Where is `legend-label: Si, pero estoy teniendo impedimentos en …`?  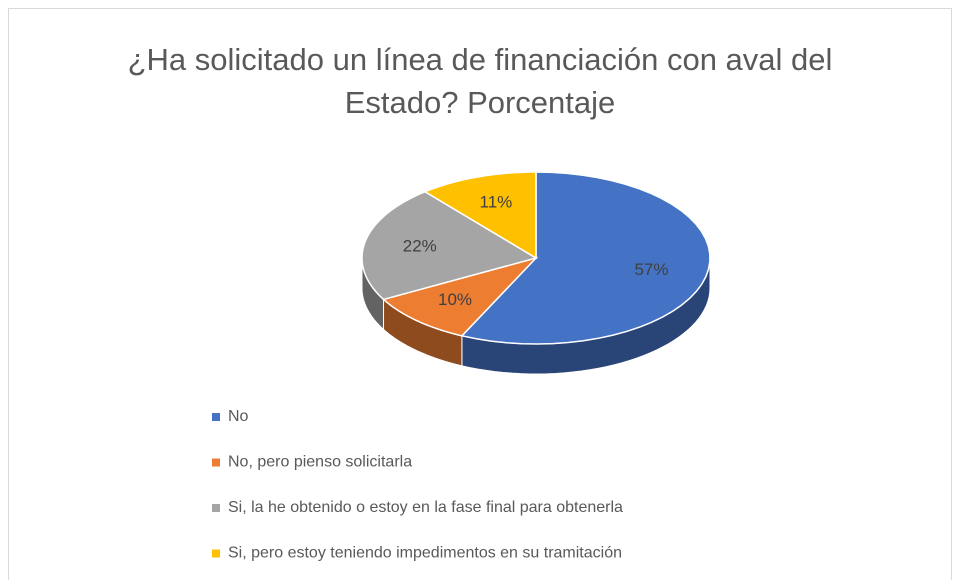
legend-label: Si, pero estoy teniendo impedimentos en … is located at coordinates (425, 553).